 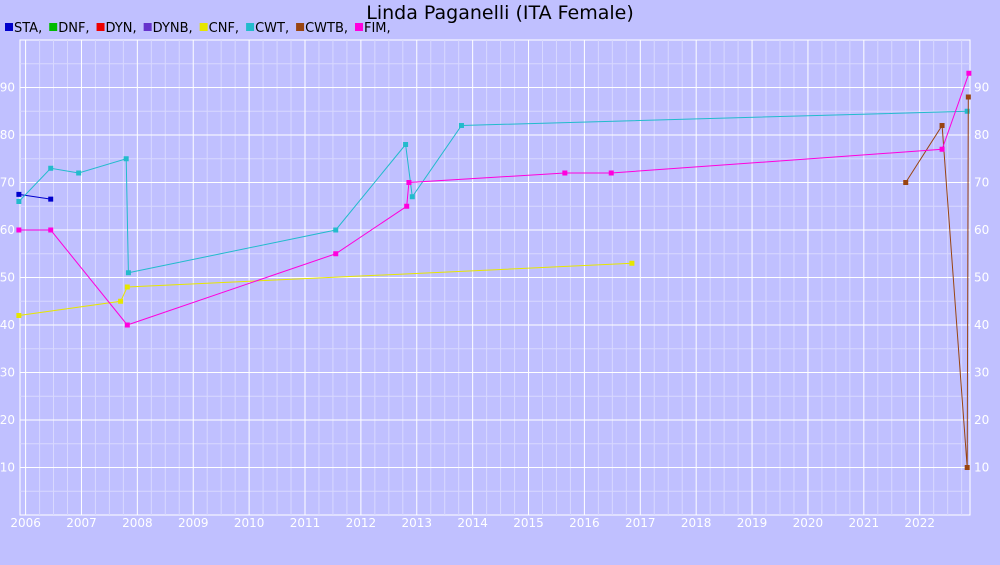 What do you see at coordinates (981, 420) in the screenshot?
I see `y-tick-label-right: 20` at bounding box center [981, 420].